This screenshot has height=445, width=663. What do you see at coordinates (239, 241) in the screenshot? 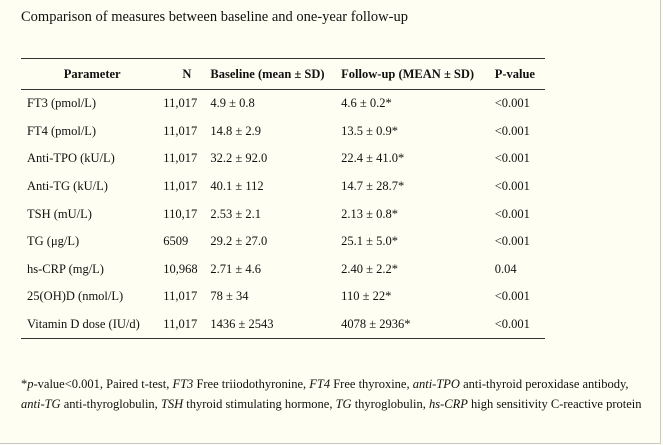
I see `baseline-cell: 29.2 ± 27.0` at bounding box center [239, 241].